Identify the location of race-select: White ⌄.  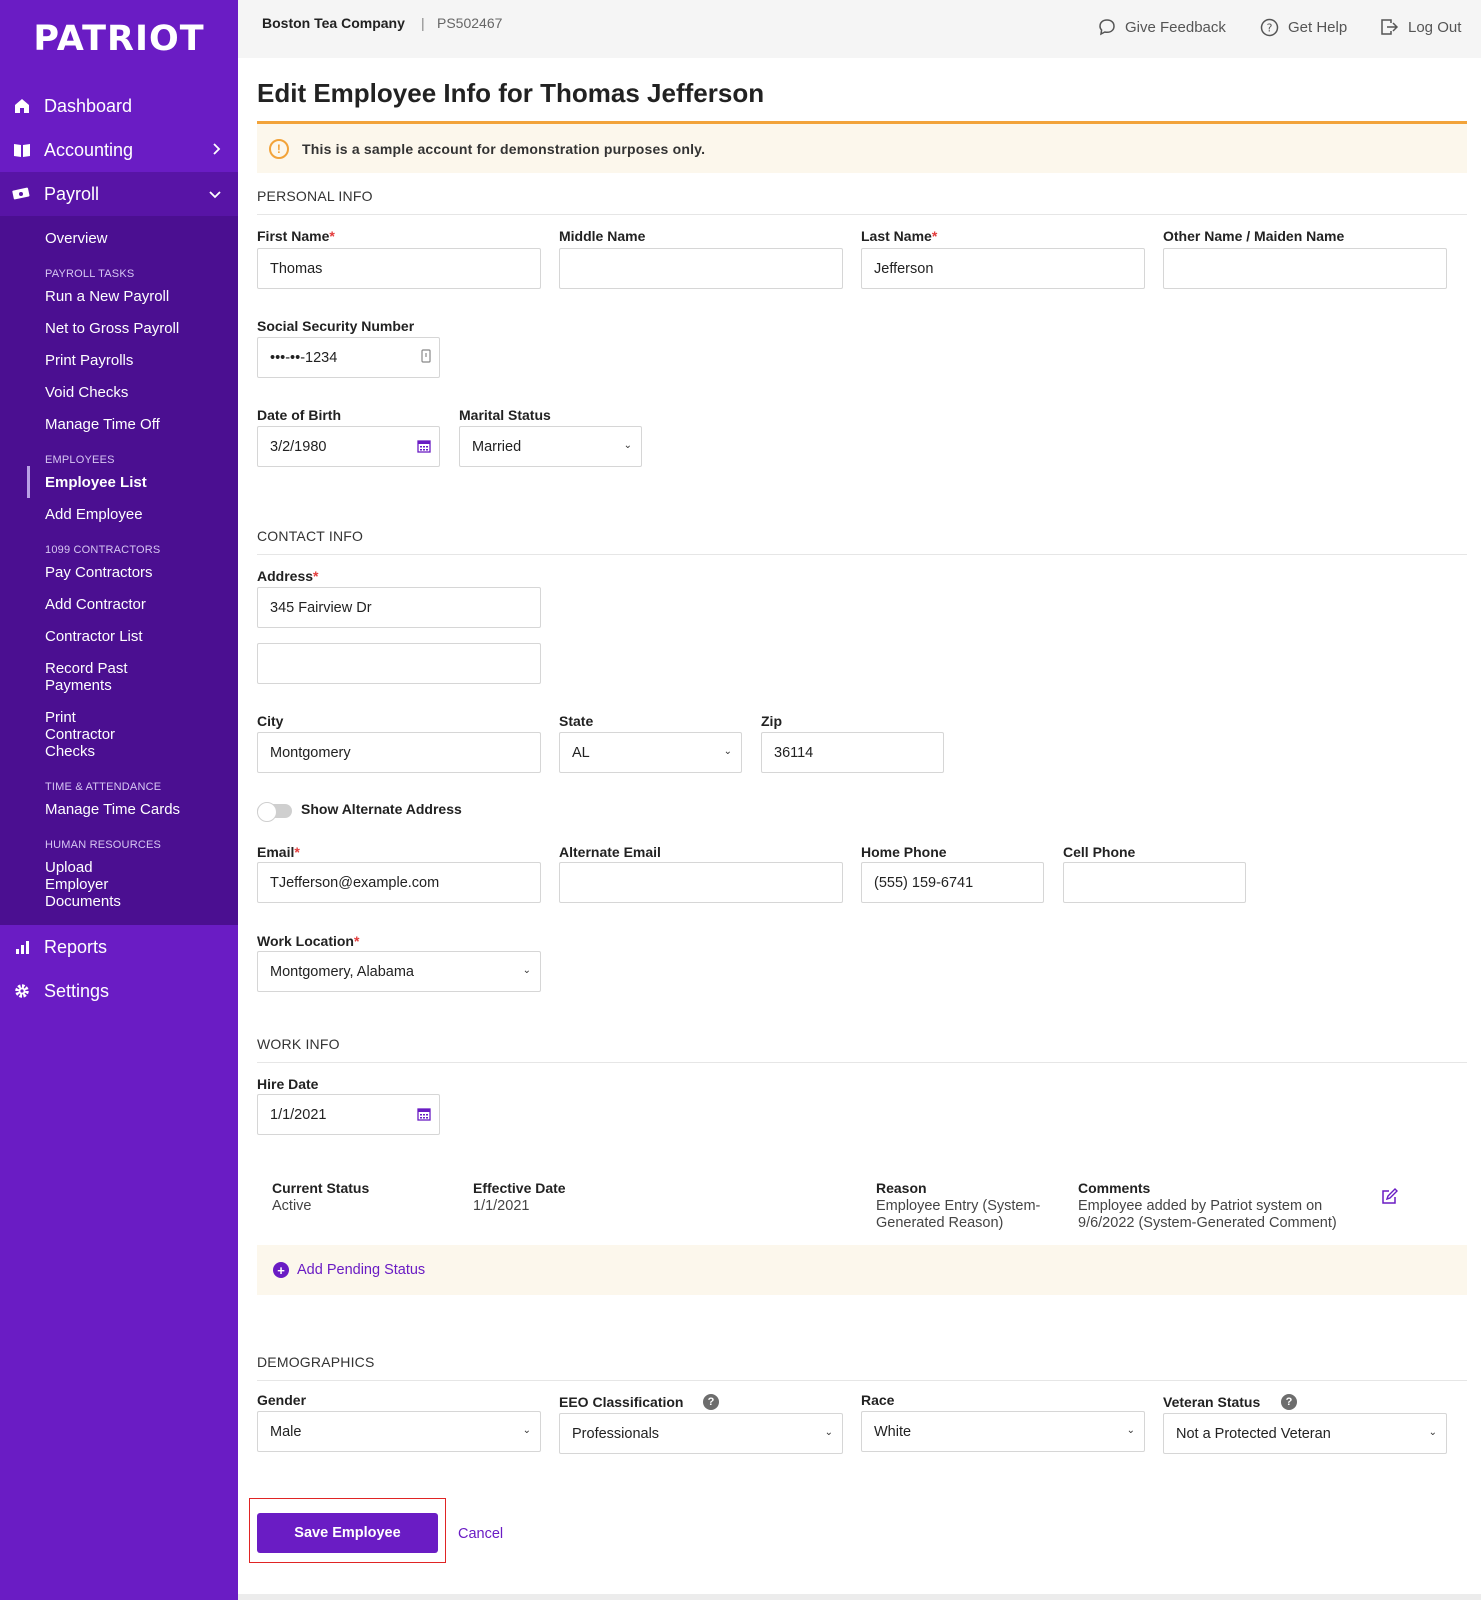
(1003, 1431).